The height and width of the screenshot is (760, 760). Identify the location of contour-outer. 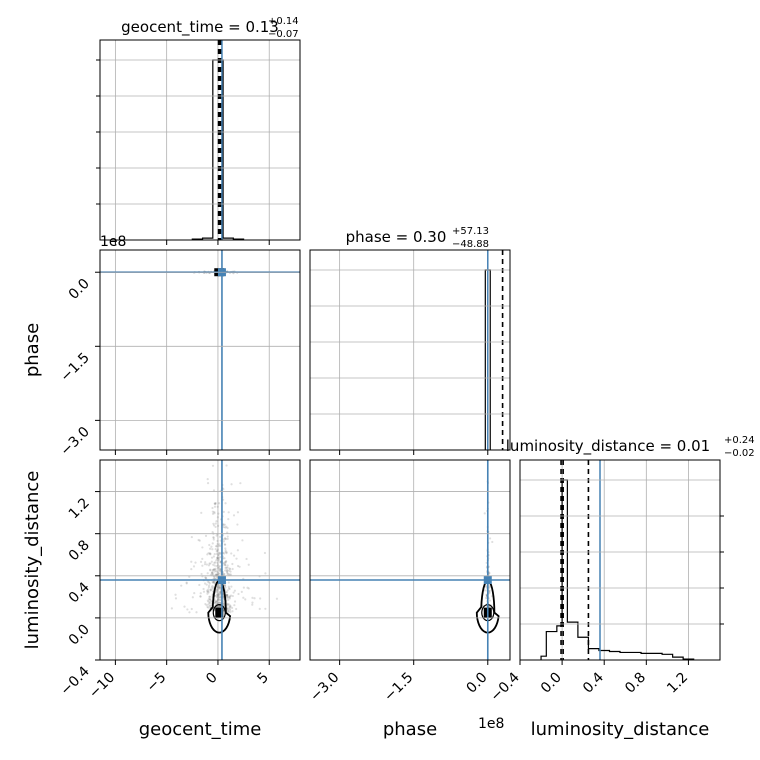
(487, 606).